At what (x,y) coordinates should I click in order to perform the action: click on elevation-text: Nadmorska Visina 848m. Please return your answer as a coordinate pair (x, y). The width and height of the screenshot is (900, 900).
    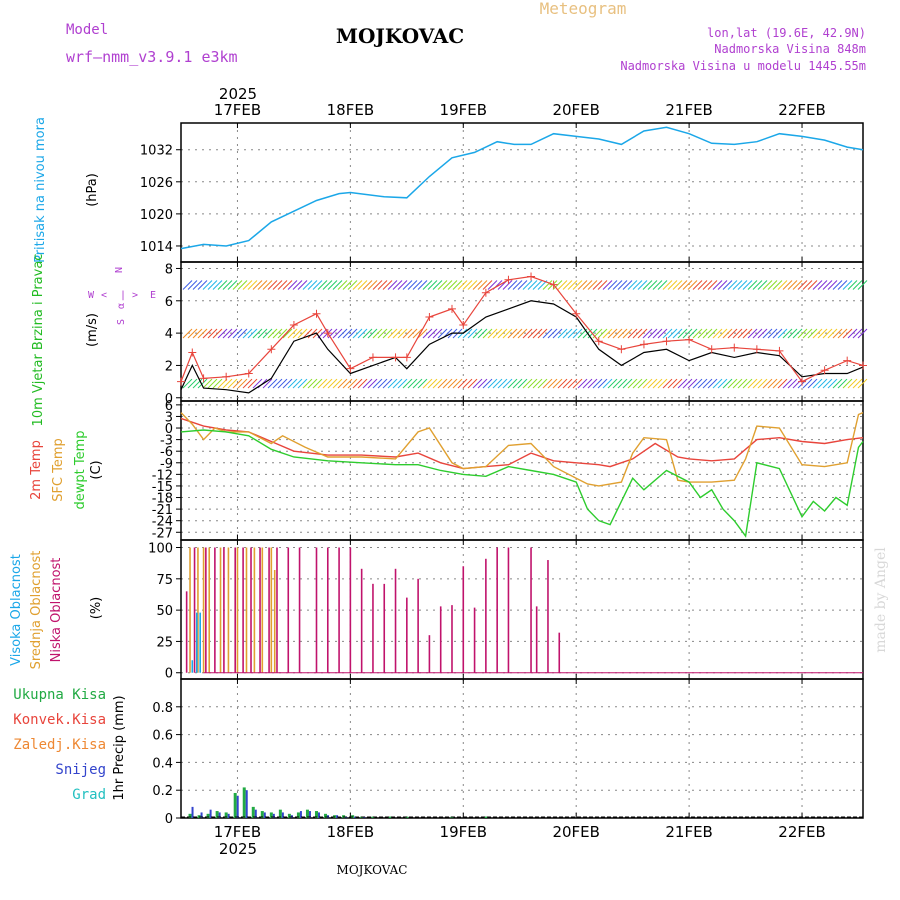
    Looking at the image, I should click on (790, 49).